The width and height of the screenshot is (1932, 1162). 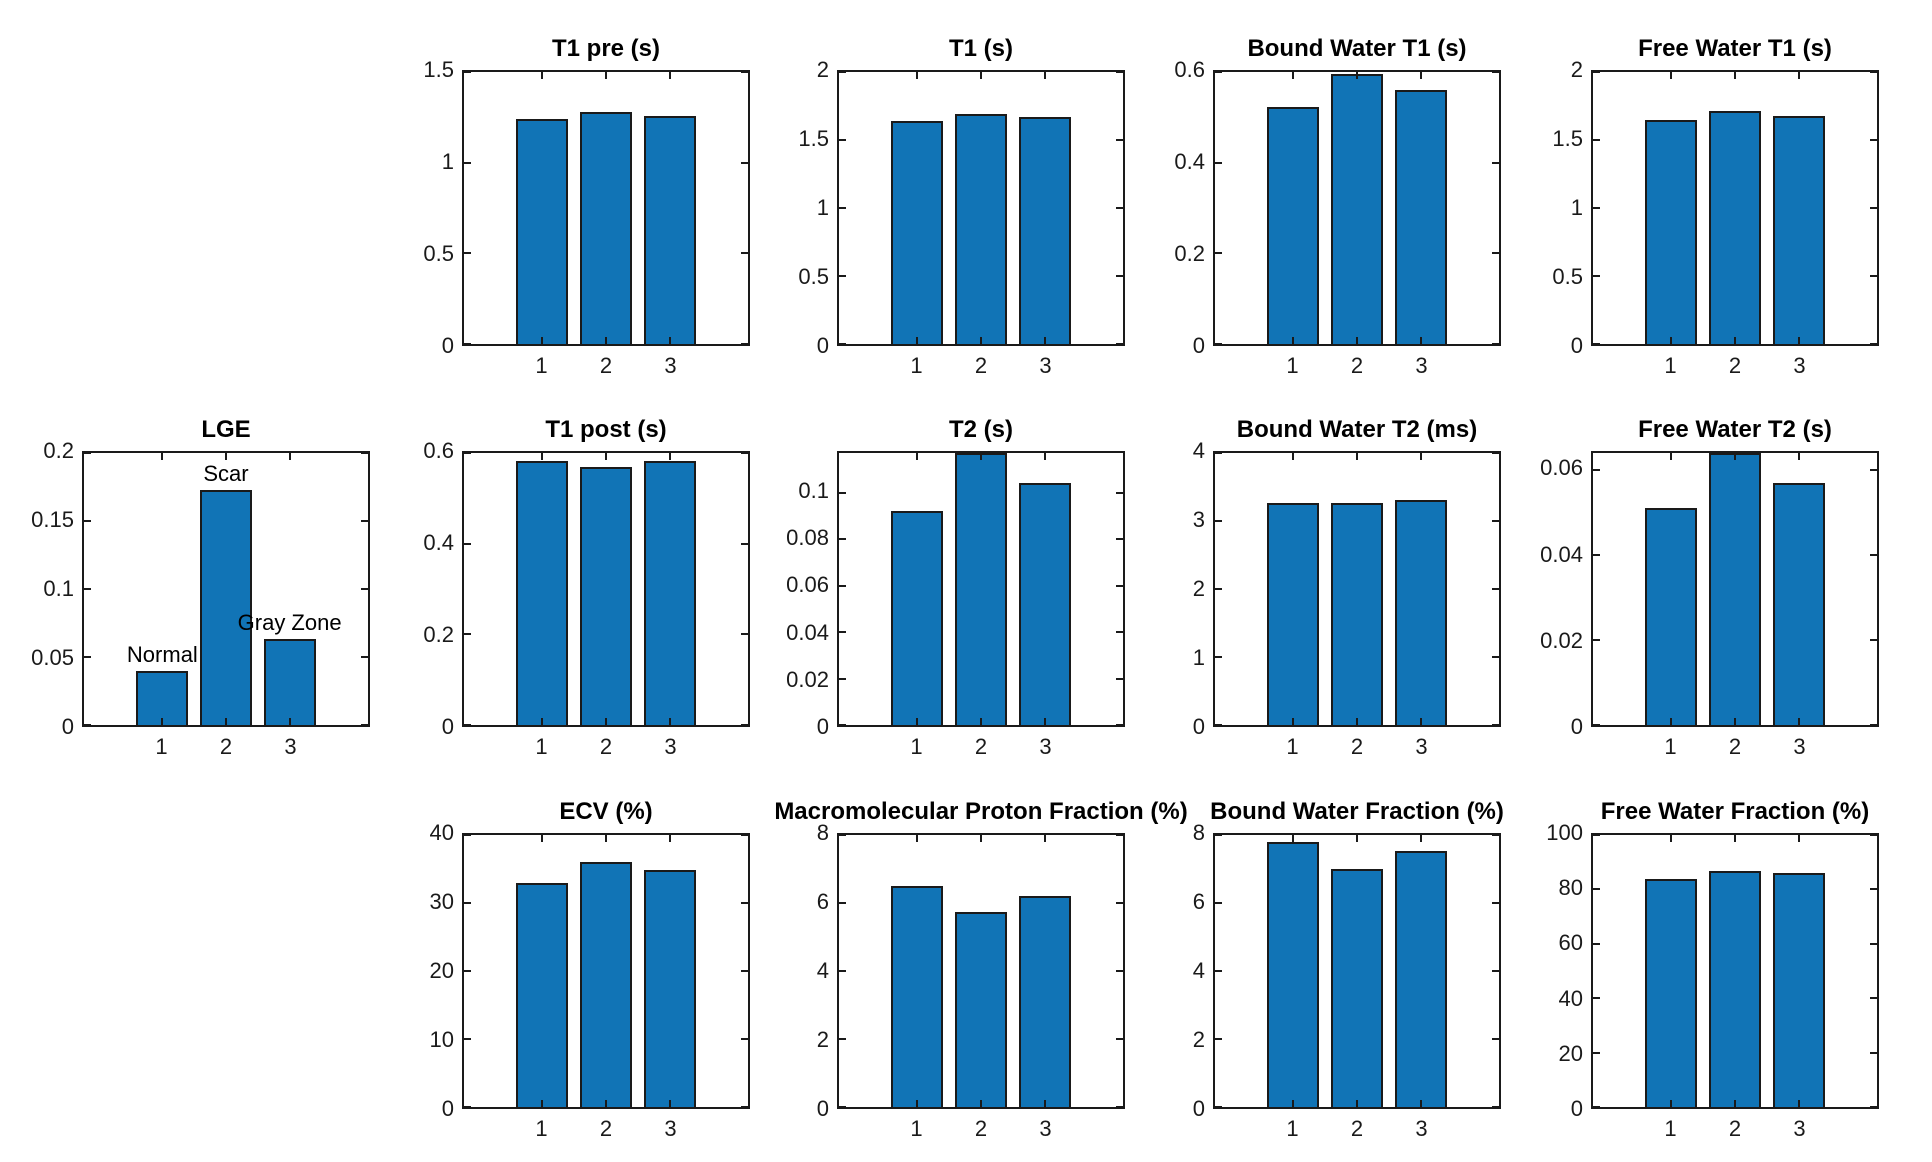 I want to click on plot-row: 0 1 2 3 4, so click(x=1323, y=589).